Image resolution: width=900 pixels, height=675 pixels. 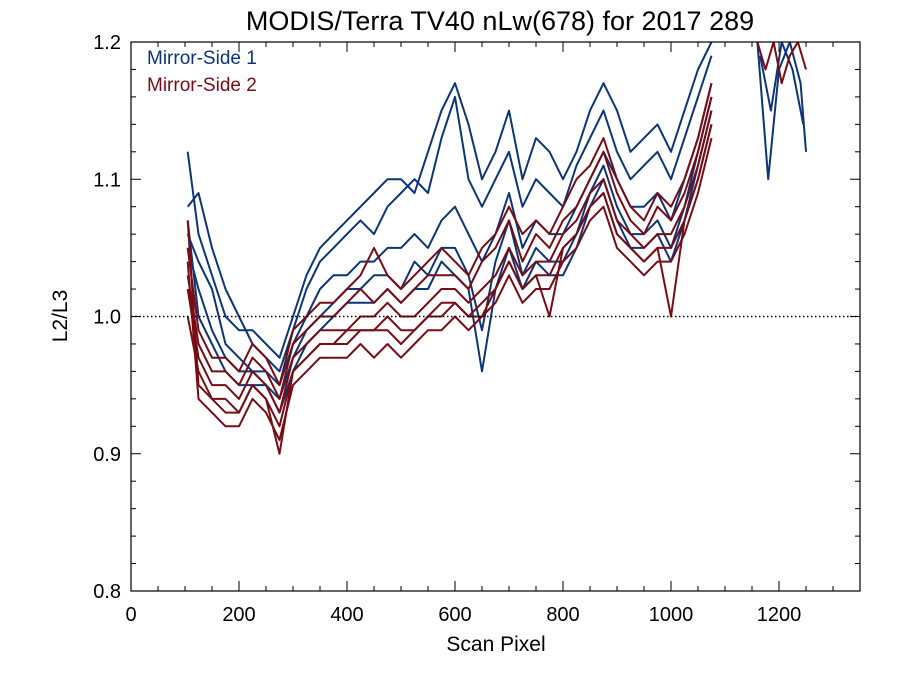 I want to click on legend-entry-1: Mirror-Side 1, so click(x=202, y=58).